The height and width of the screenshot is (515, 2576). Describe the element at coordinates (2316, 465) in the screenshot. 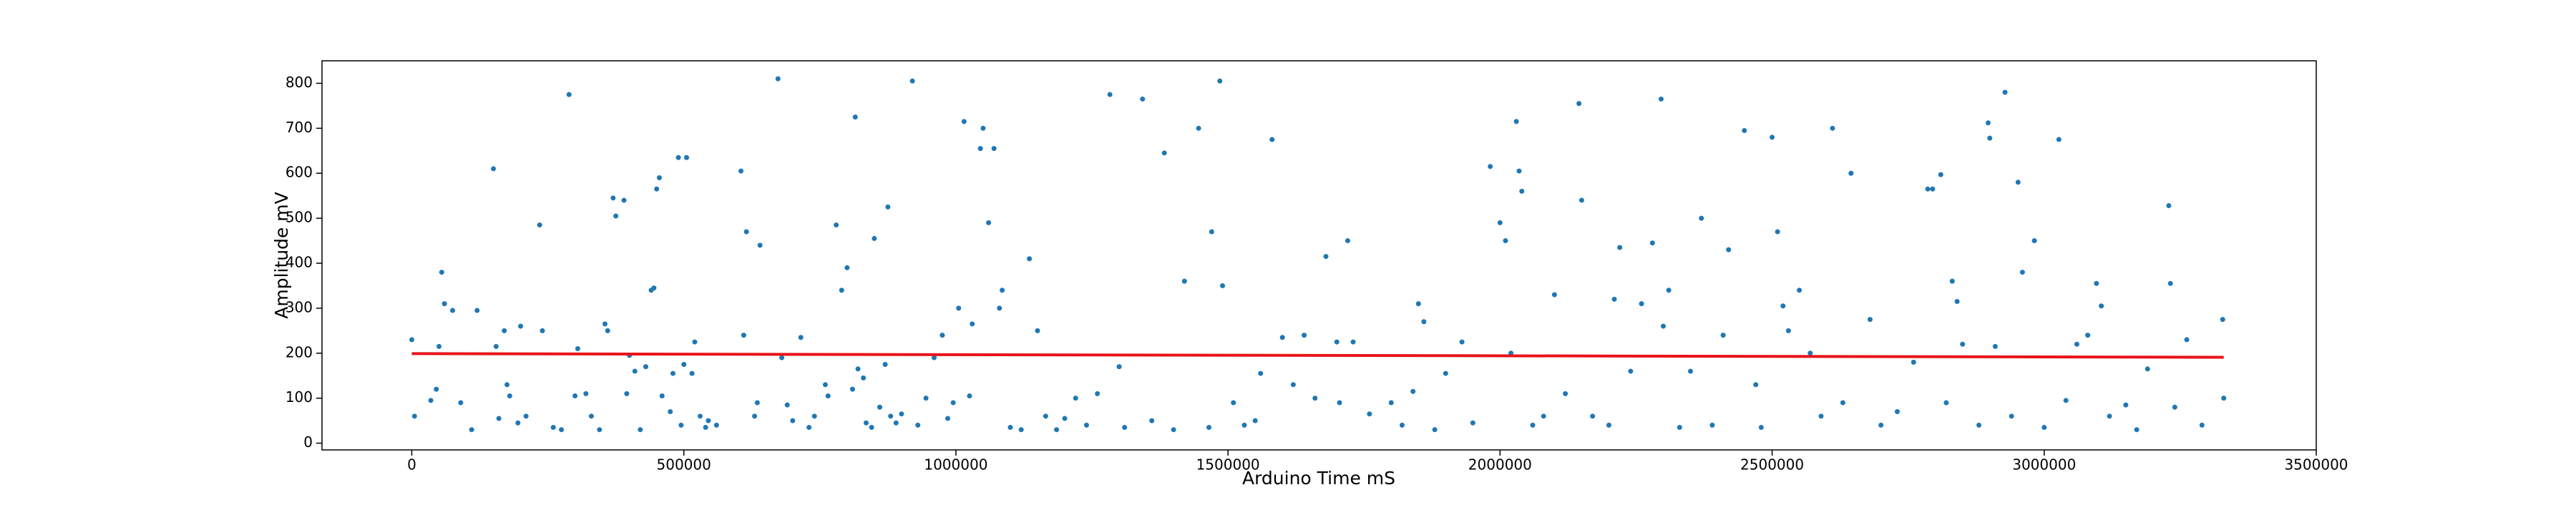

I see `x-tick-label: 3500000` at that location.